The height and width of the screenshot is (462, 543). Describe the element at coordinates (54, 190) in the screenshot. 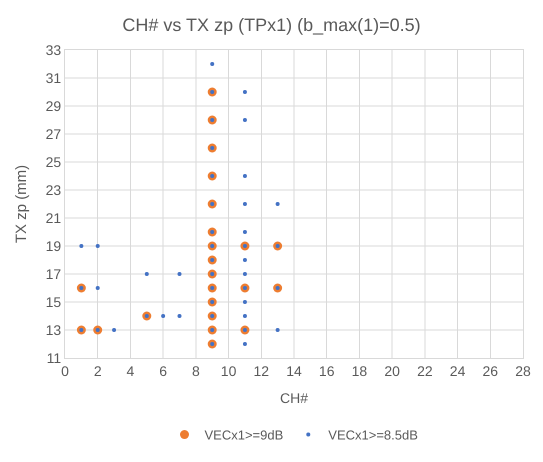

I see `y-tick-label: 23` at that location.